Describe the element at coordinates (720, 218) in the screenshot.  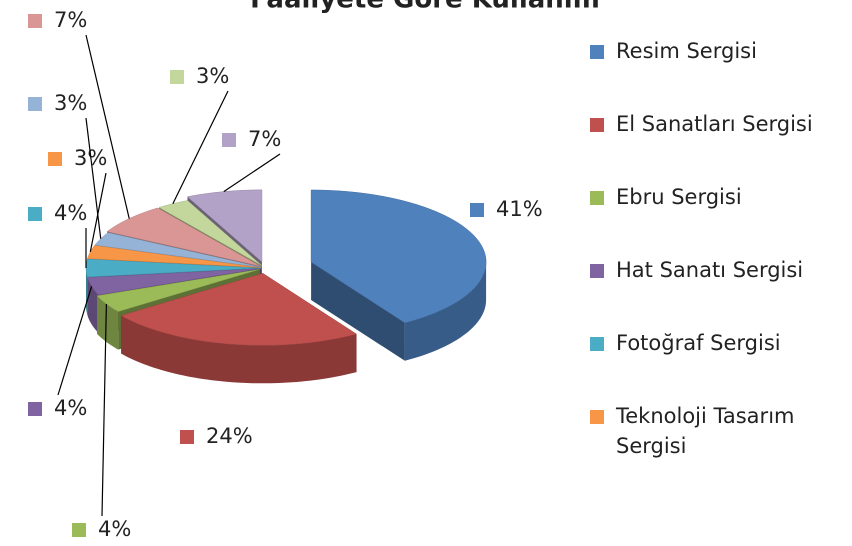
I see `legend-item: Ebru Sergisi` at that location.